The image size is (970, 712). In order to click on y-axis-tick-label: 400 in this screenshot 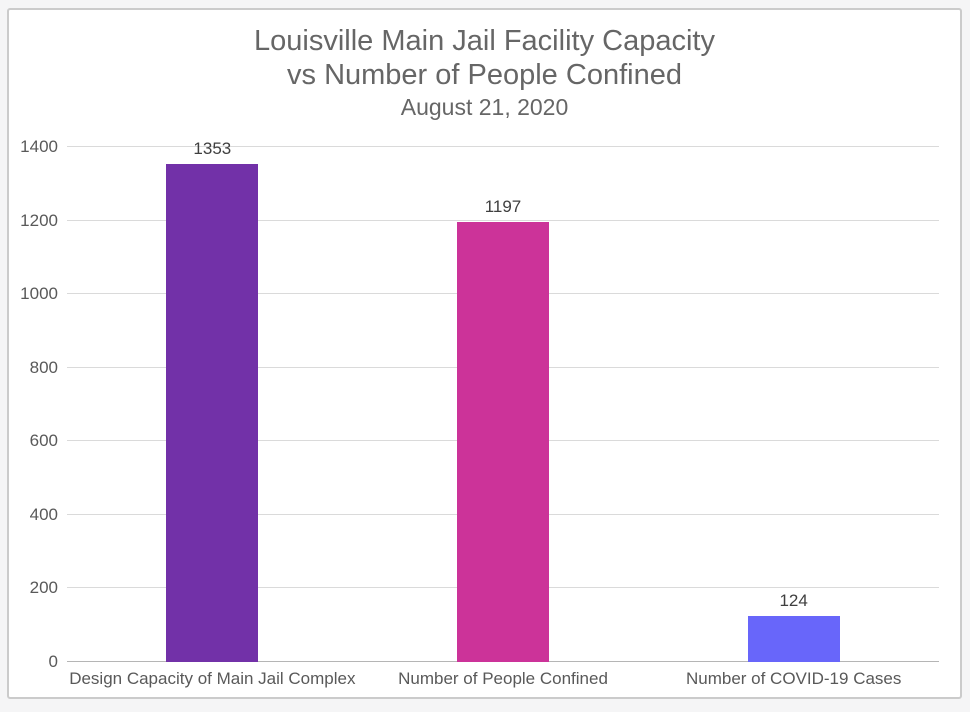, I will do `click(43, 514)`.